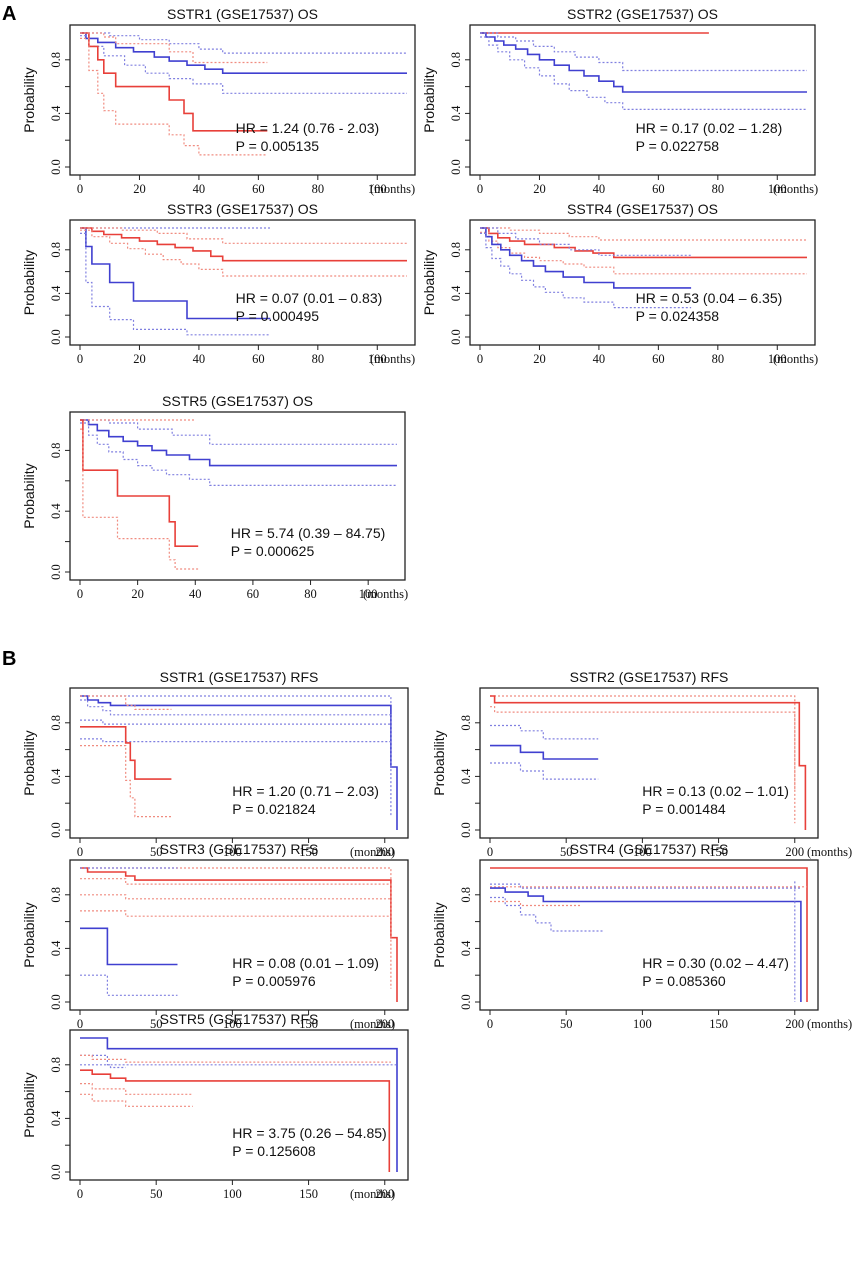 This screenshot has height=1270, width=865. Describe the element at coordinates (239, 849) in the screenshot. I see `chart-title: SSTR3 (GSE17537) RFS` at that location.